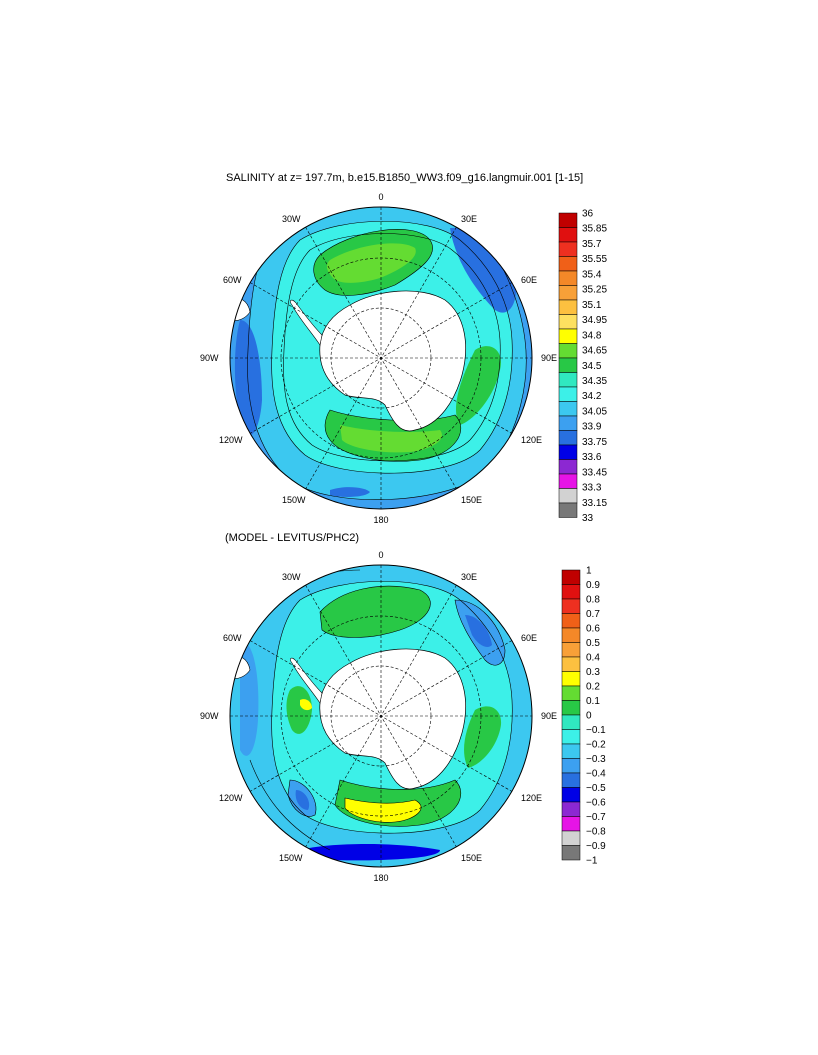 Image resolution: width=818 pixels, height=1055 pixels. I want to click on salinity-map, so click(381, 358).